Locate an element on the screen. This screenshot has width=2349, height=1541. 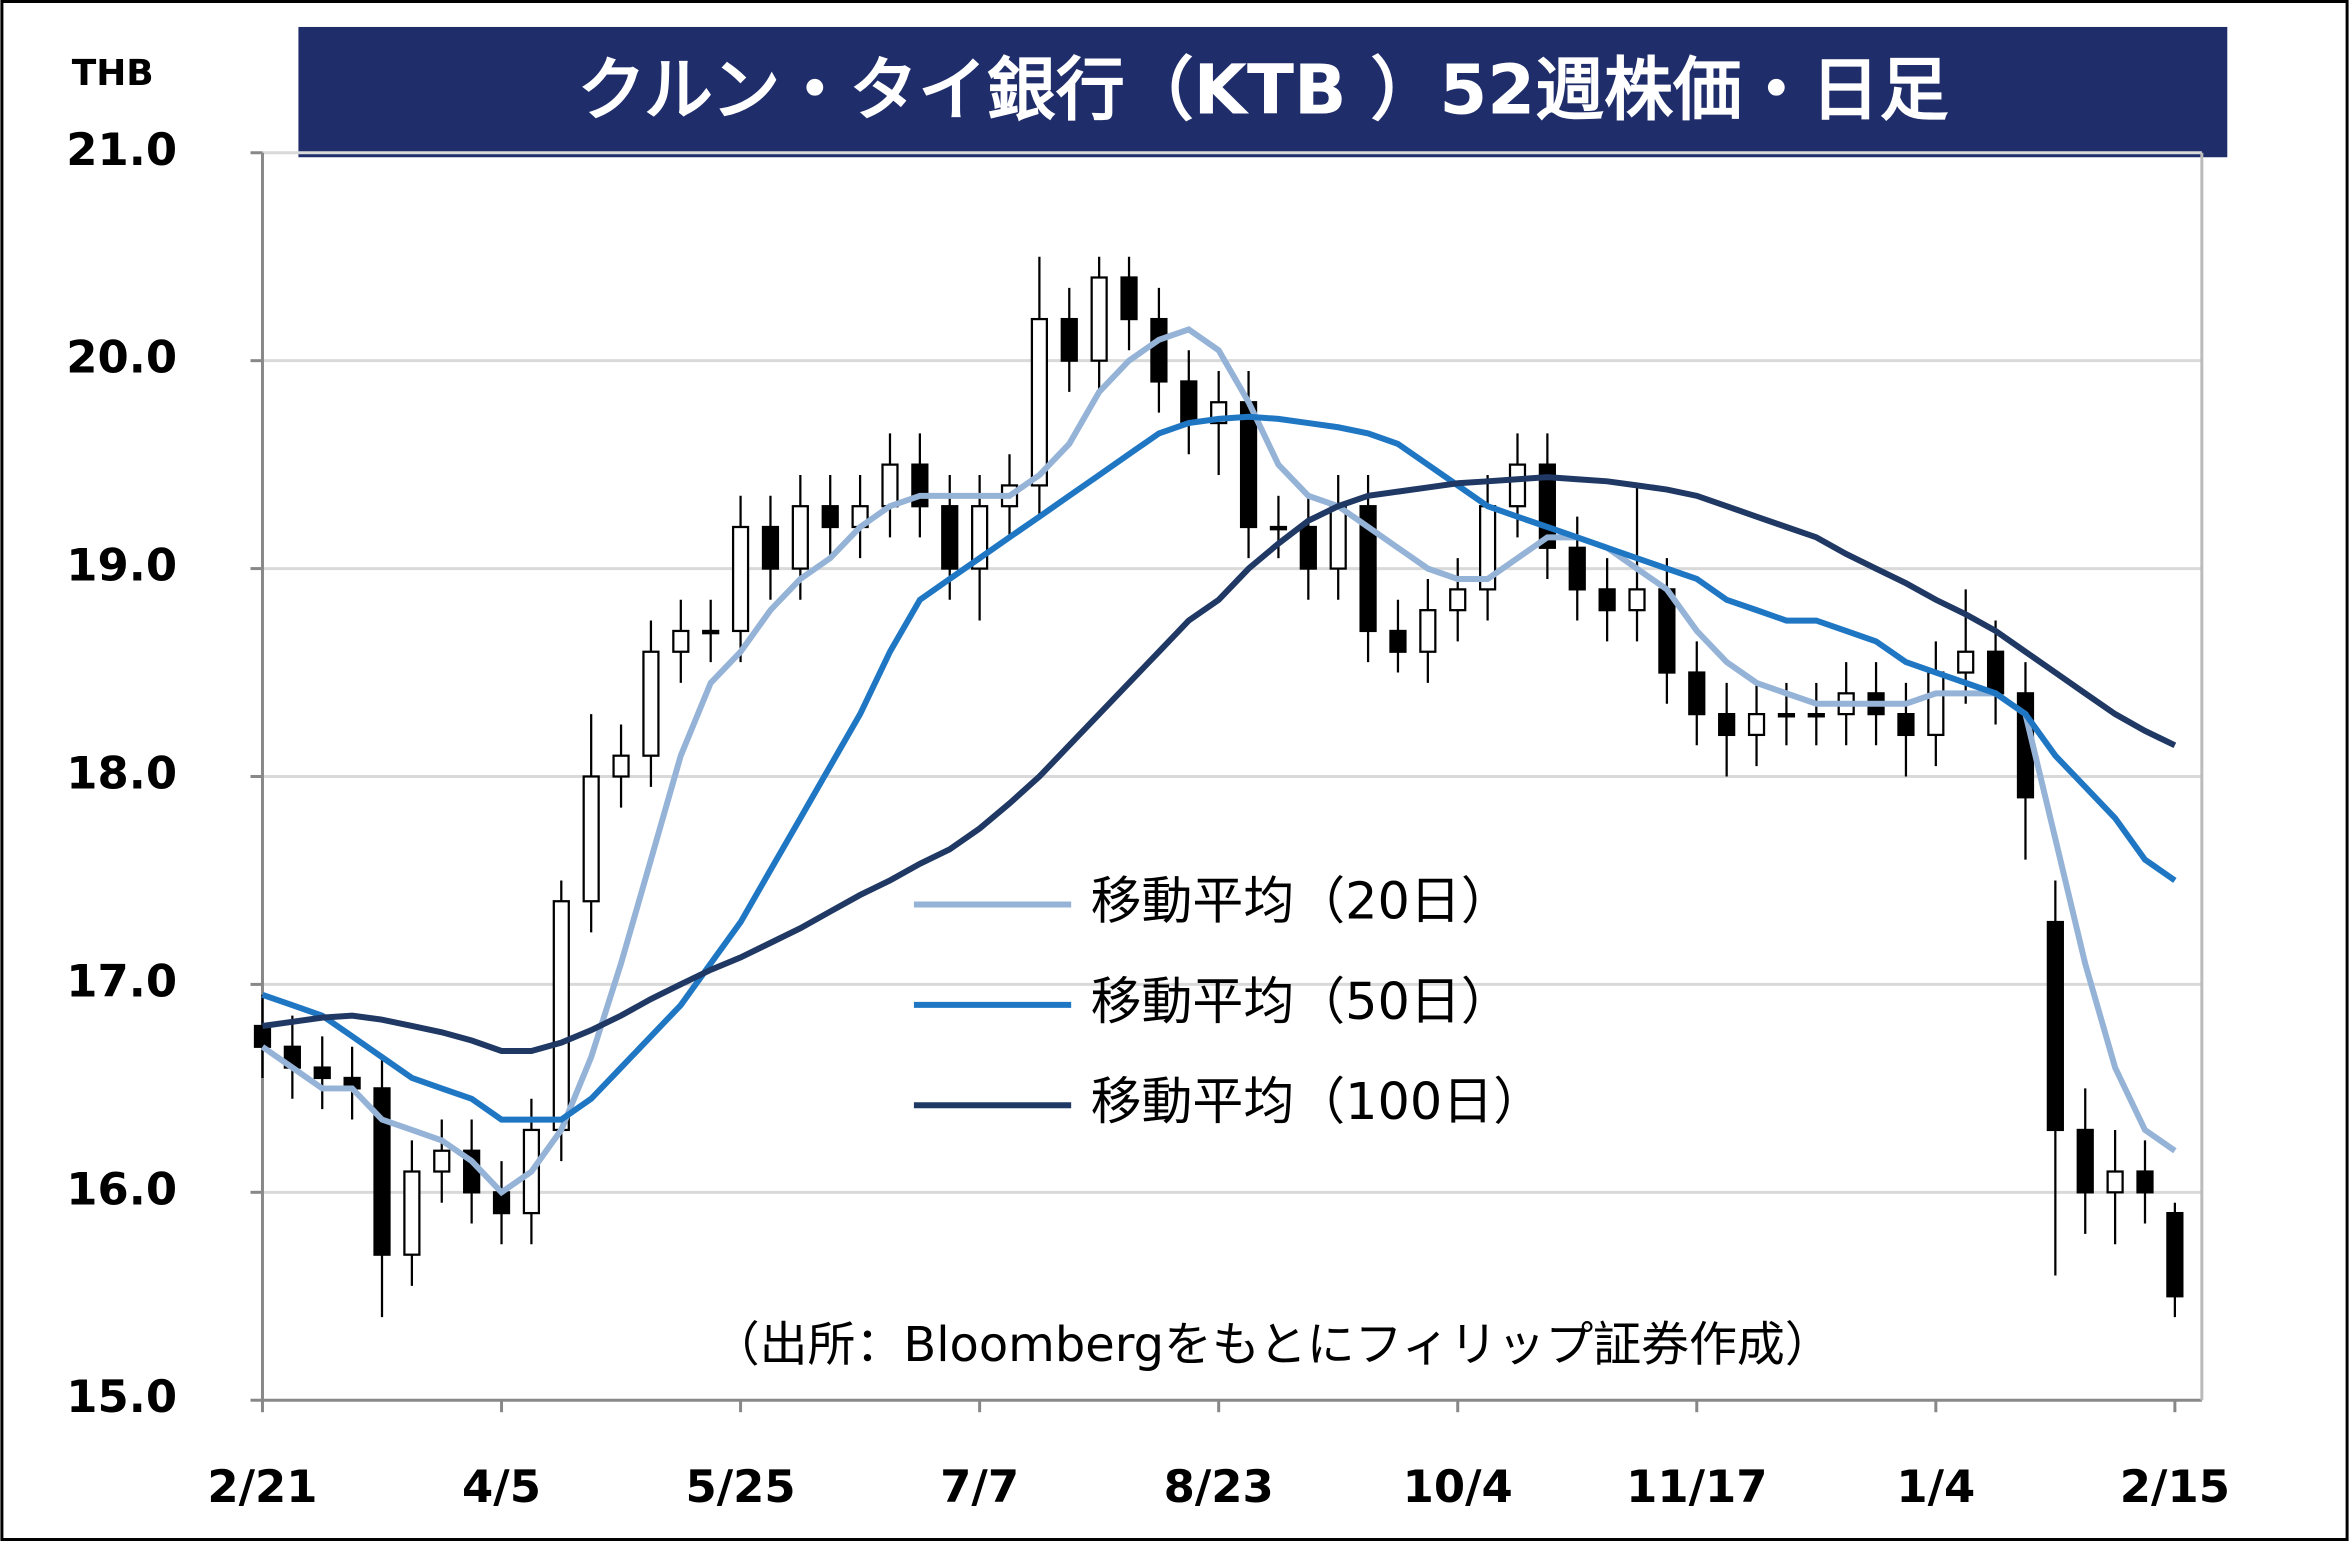
title-box is located at coordinates (1263, 92).